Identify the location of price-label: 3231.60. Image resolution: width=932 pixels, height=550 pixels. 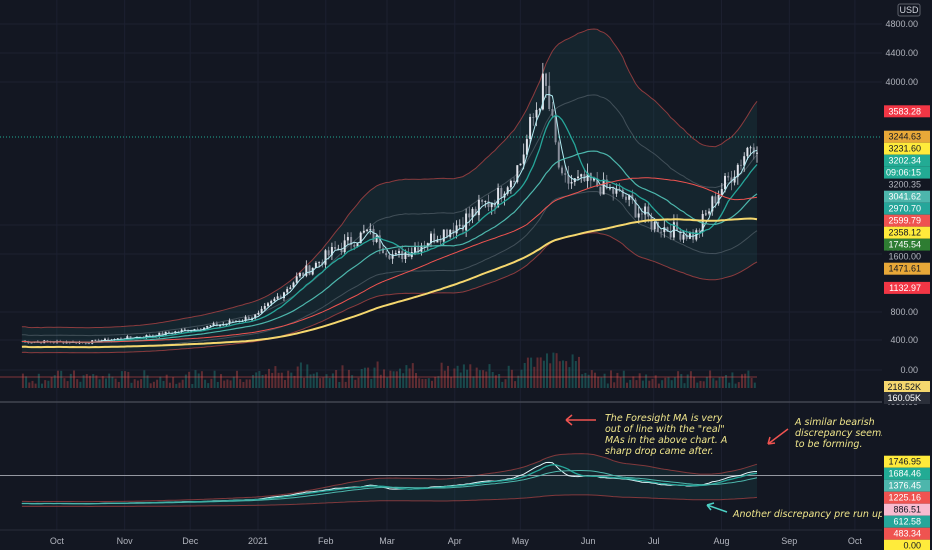
(904, 149).